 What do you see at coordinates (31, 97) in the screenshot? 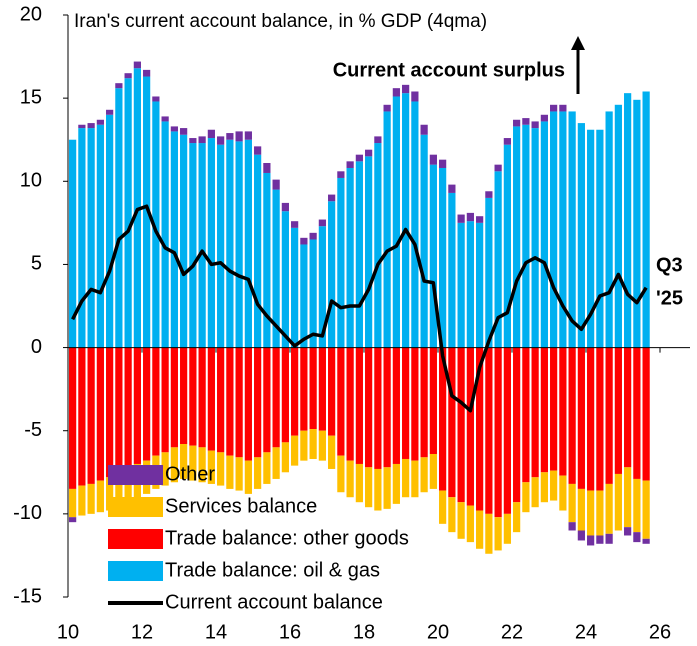
I see `y-tick-label: 15` at bounding box center [31, 97].